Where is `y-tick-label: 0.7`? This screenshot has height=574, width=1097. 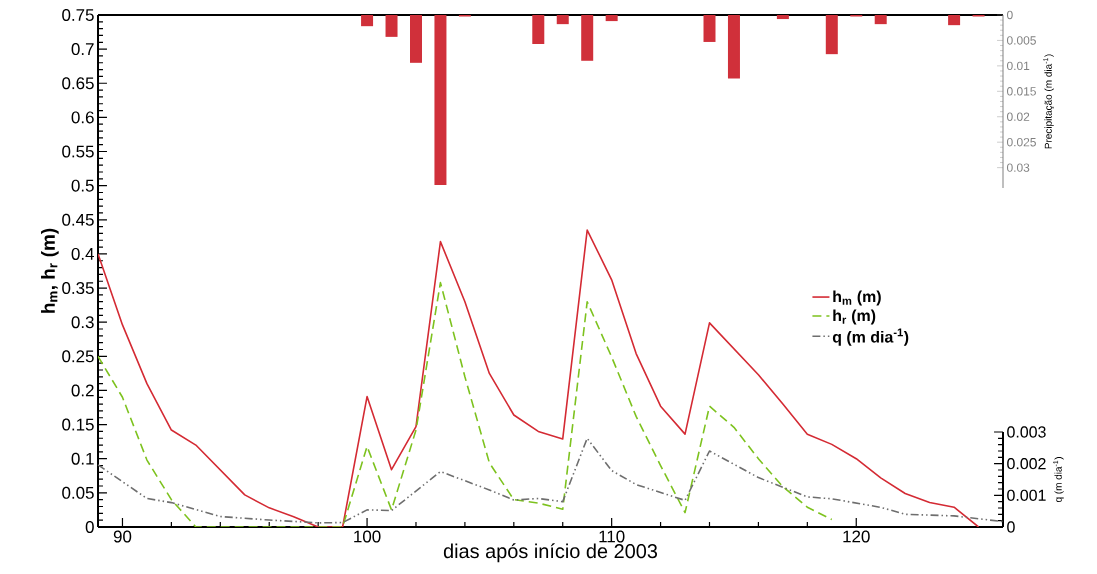 y-tick-label: 0.7 is located at coordinates (82, 49).